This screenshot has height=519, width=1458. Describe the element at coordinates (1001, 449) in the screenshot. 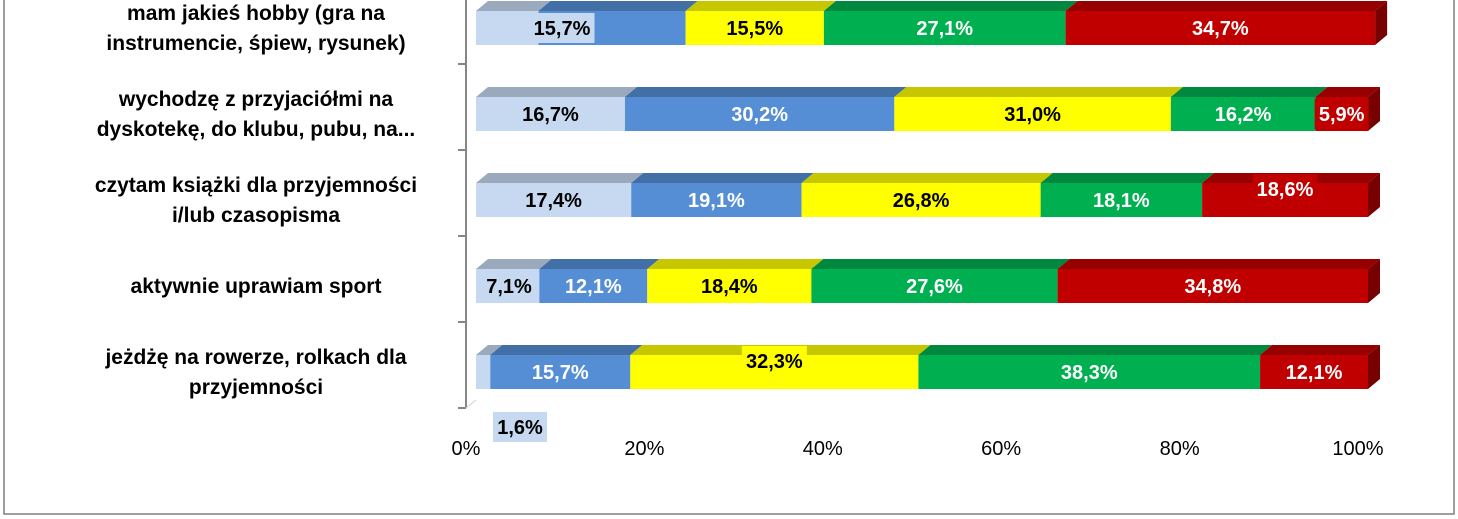

I see `x-tick-label: 60%` at that location.